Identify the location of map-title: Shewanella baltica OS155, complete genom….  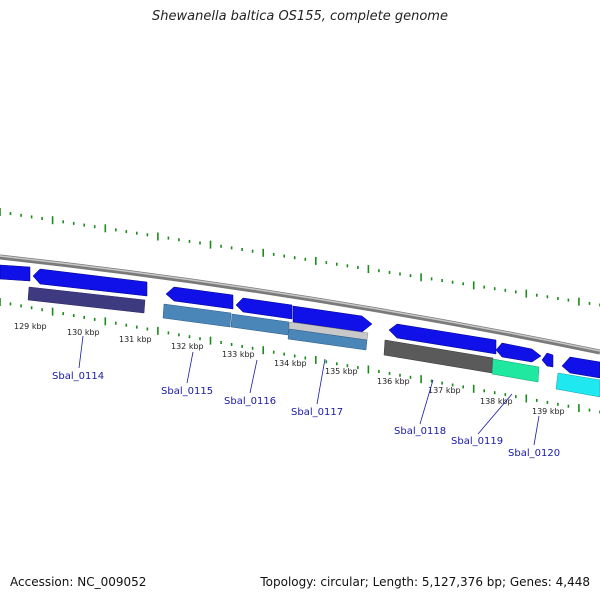
(300, 16).